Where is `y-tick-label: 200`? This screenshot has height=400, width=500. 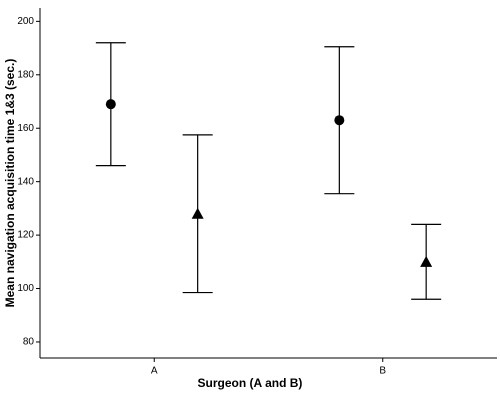
y-tick-label: 200 is located at coordinates (25, 21).